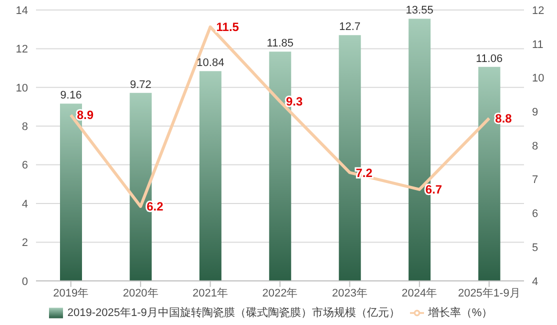 The width and height of the screenshot is (557, 325). Describe the element at coordinates (364, 173) in the screenshot. I see `data-label: 7.2` at that location.